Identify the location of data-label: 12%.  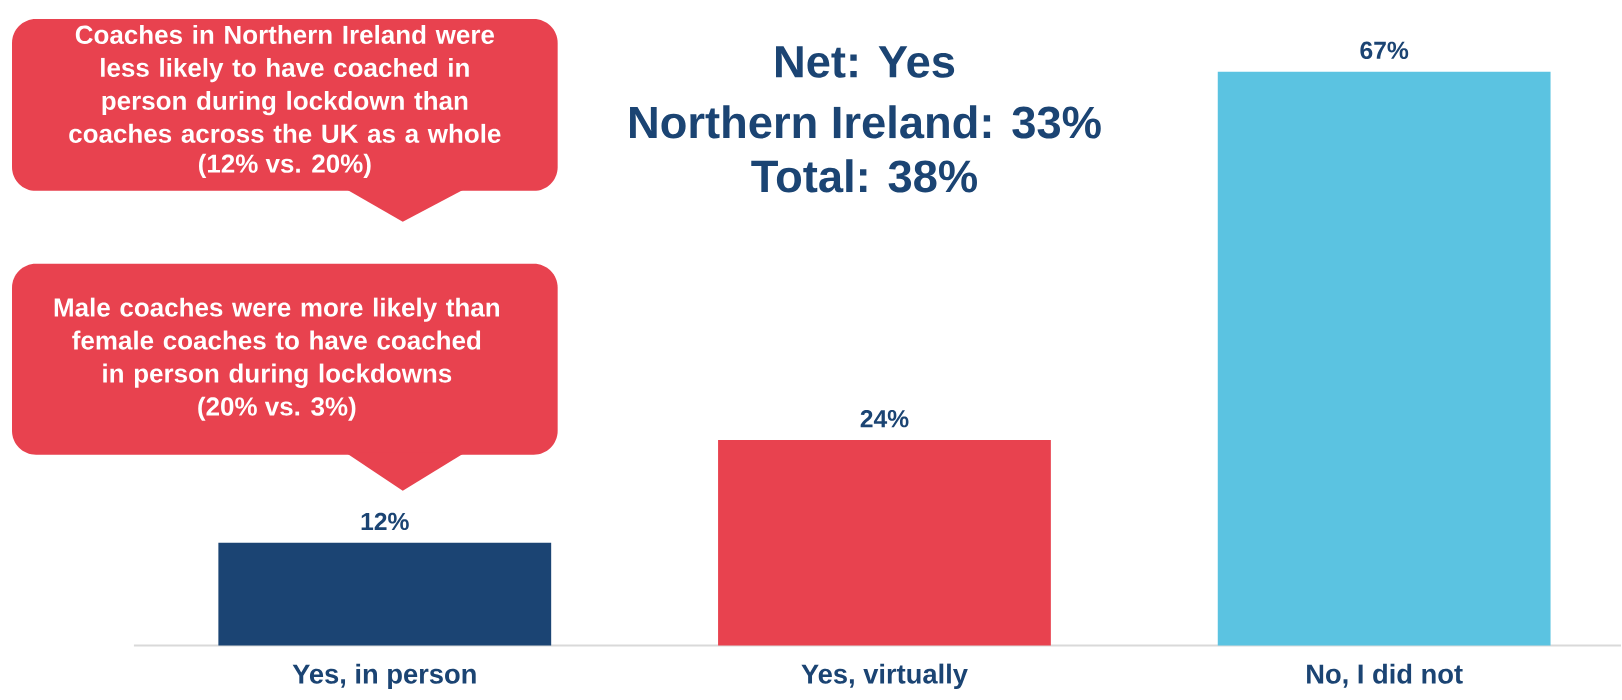
(385, 521).